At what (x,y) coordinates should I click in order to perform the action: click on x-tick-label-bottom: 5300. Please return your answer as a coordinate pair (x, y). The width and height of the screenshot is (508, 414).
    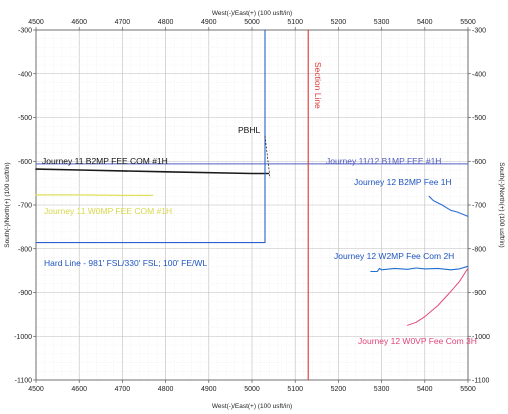
    Looking at the image, I should click on (382, 389).